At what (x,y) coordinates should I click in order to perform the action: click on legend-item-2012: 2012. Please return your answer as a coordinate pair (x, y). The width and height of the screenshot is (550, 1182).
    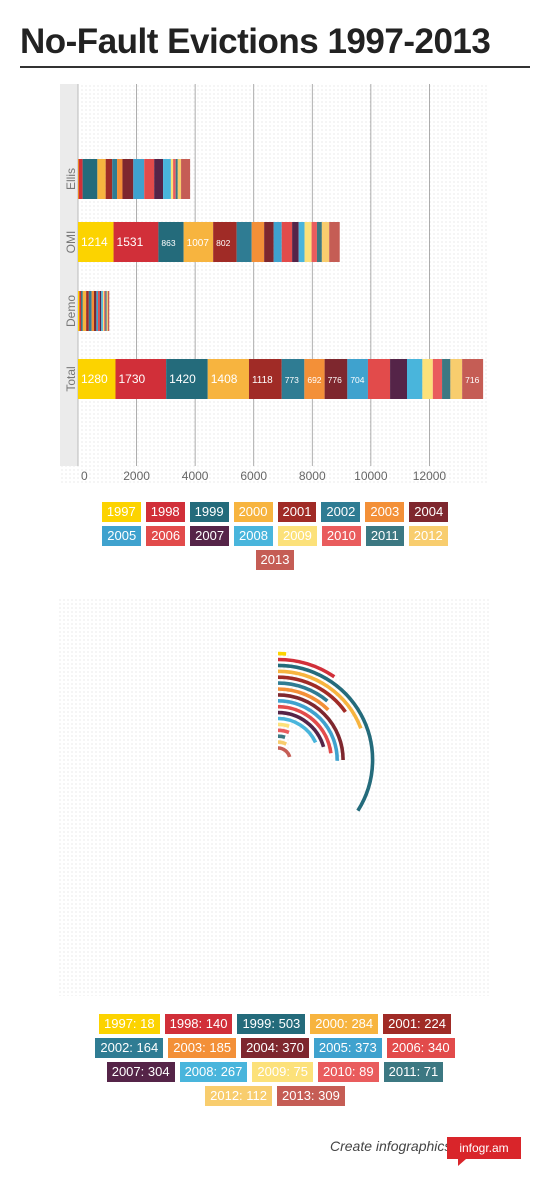
    Looking at the image, I should click on (428, 536).